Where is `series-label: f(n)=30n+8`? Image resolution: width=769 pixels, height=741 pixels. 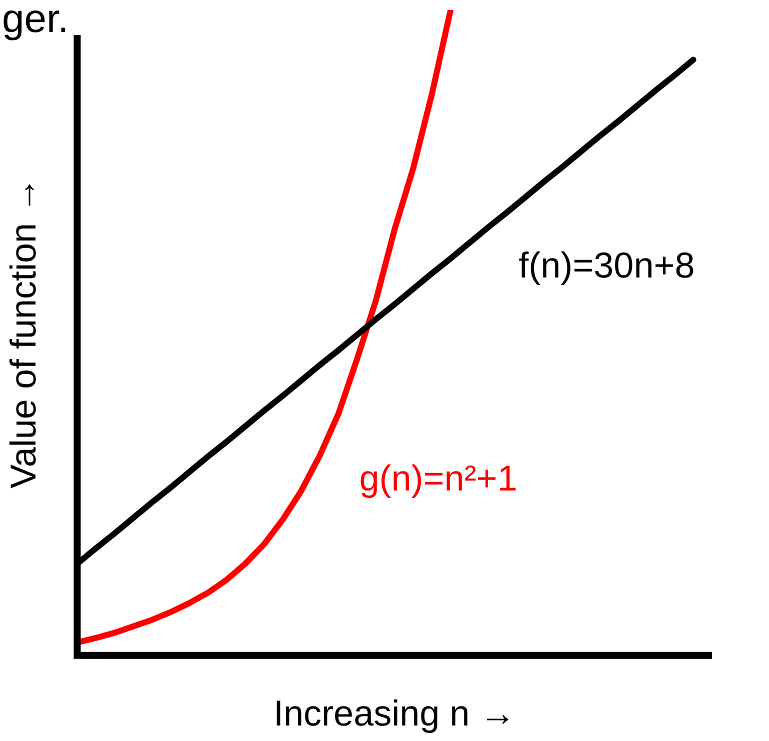 series-label: f(n)=30n+8 is located at coordinates (606, 265).